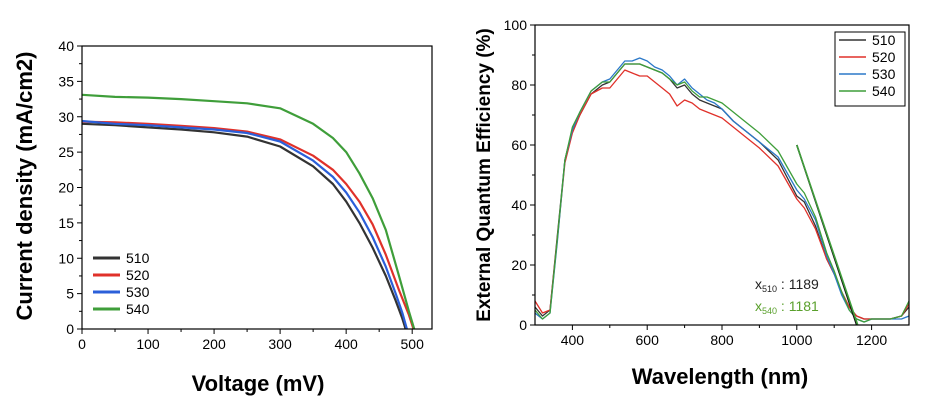 The image size is (926, 405). I want to click on jv-y-axis-title: Current density (mA/cm2), so click(24, 186).